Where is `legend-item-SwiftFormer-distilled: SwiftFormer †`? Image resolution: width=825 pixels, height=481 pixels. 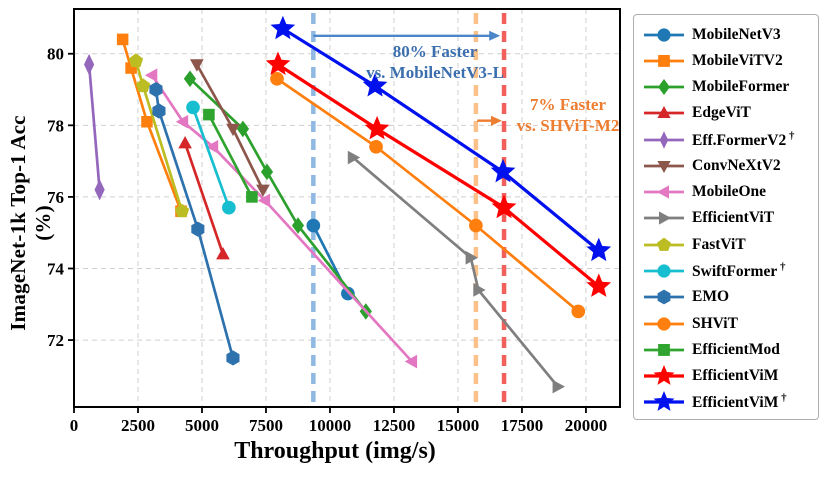
legend-item-SwiftFormer-distilled: SwiftFormer † is located at coordinates (728, 271).